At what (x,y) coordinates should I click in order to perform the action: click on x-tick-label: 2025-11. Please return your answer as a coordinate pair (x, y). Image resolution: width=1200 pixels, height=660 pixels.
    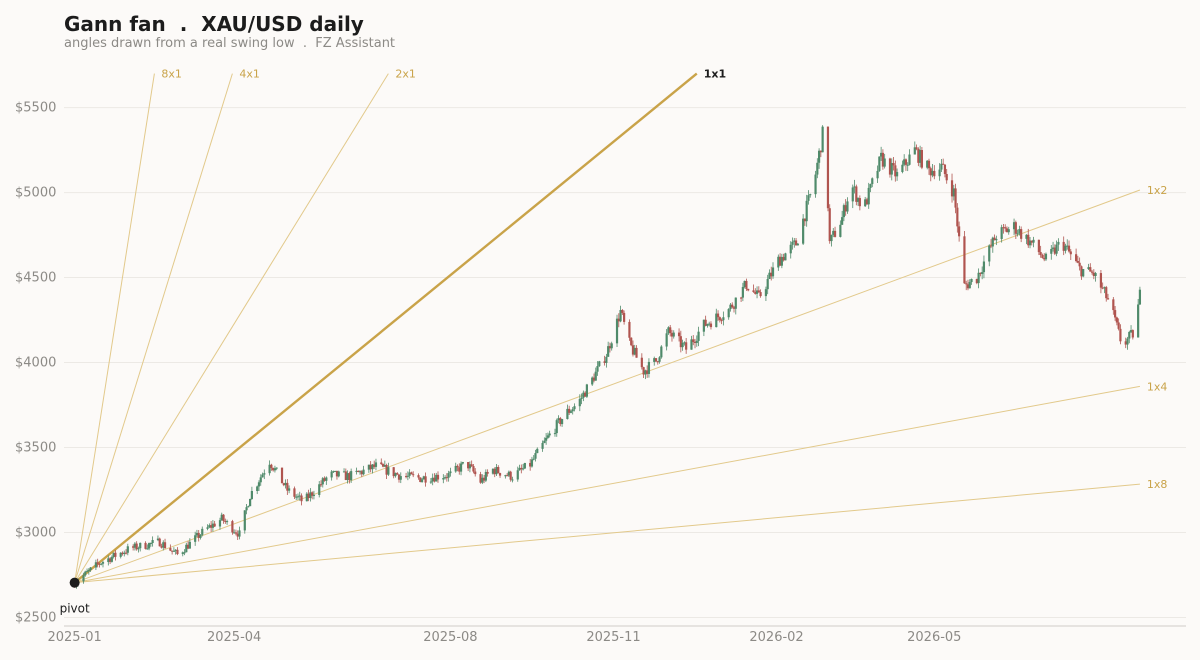
    Looking at the image, I should click on (613, 637).